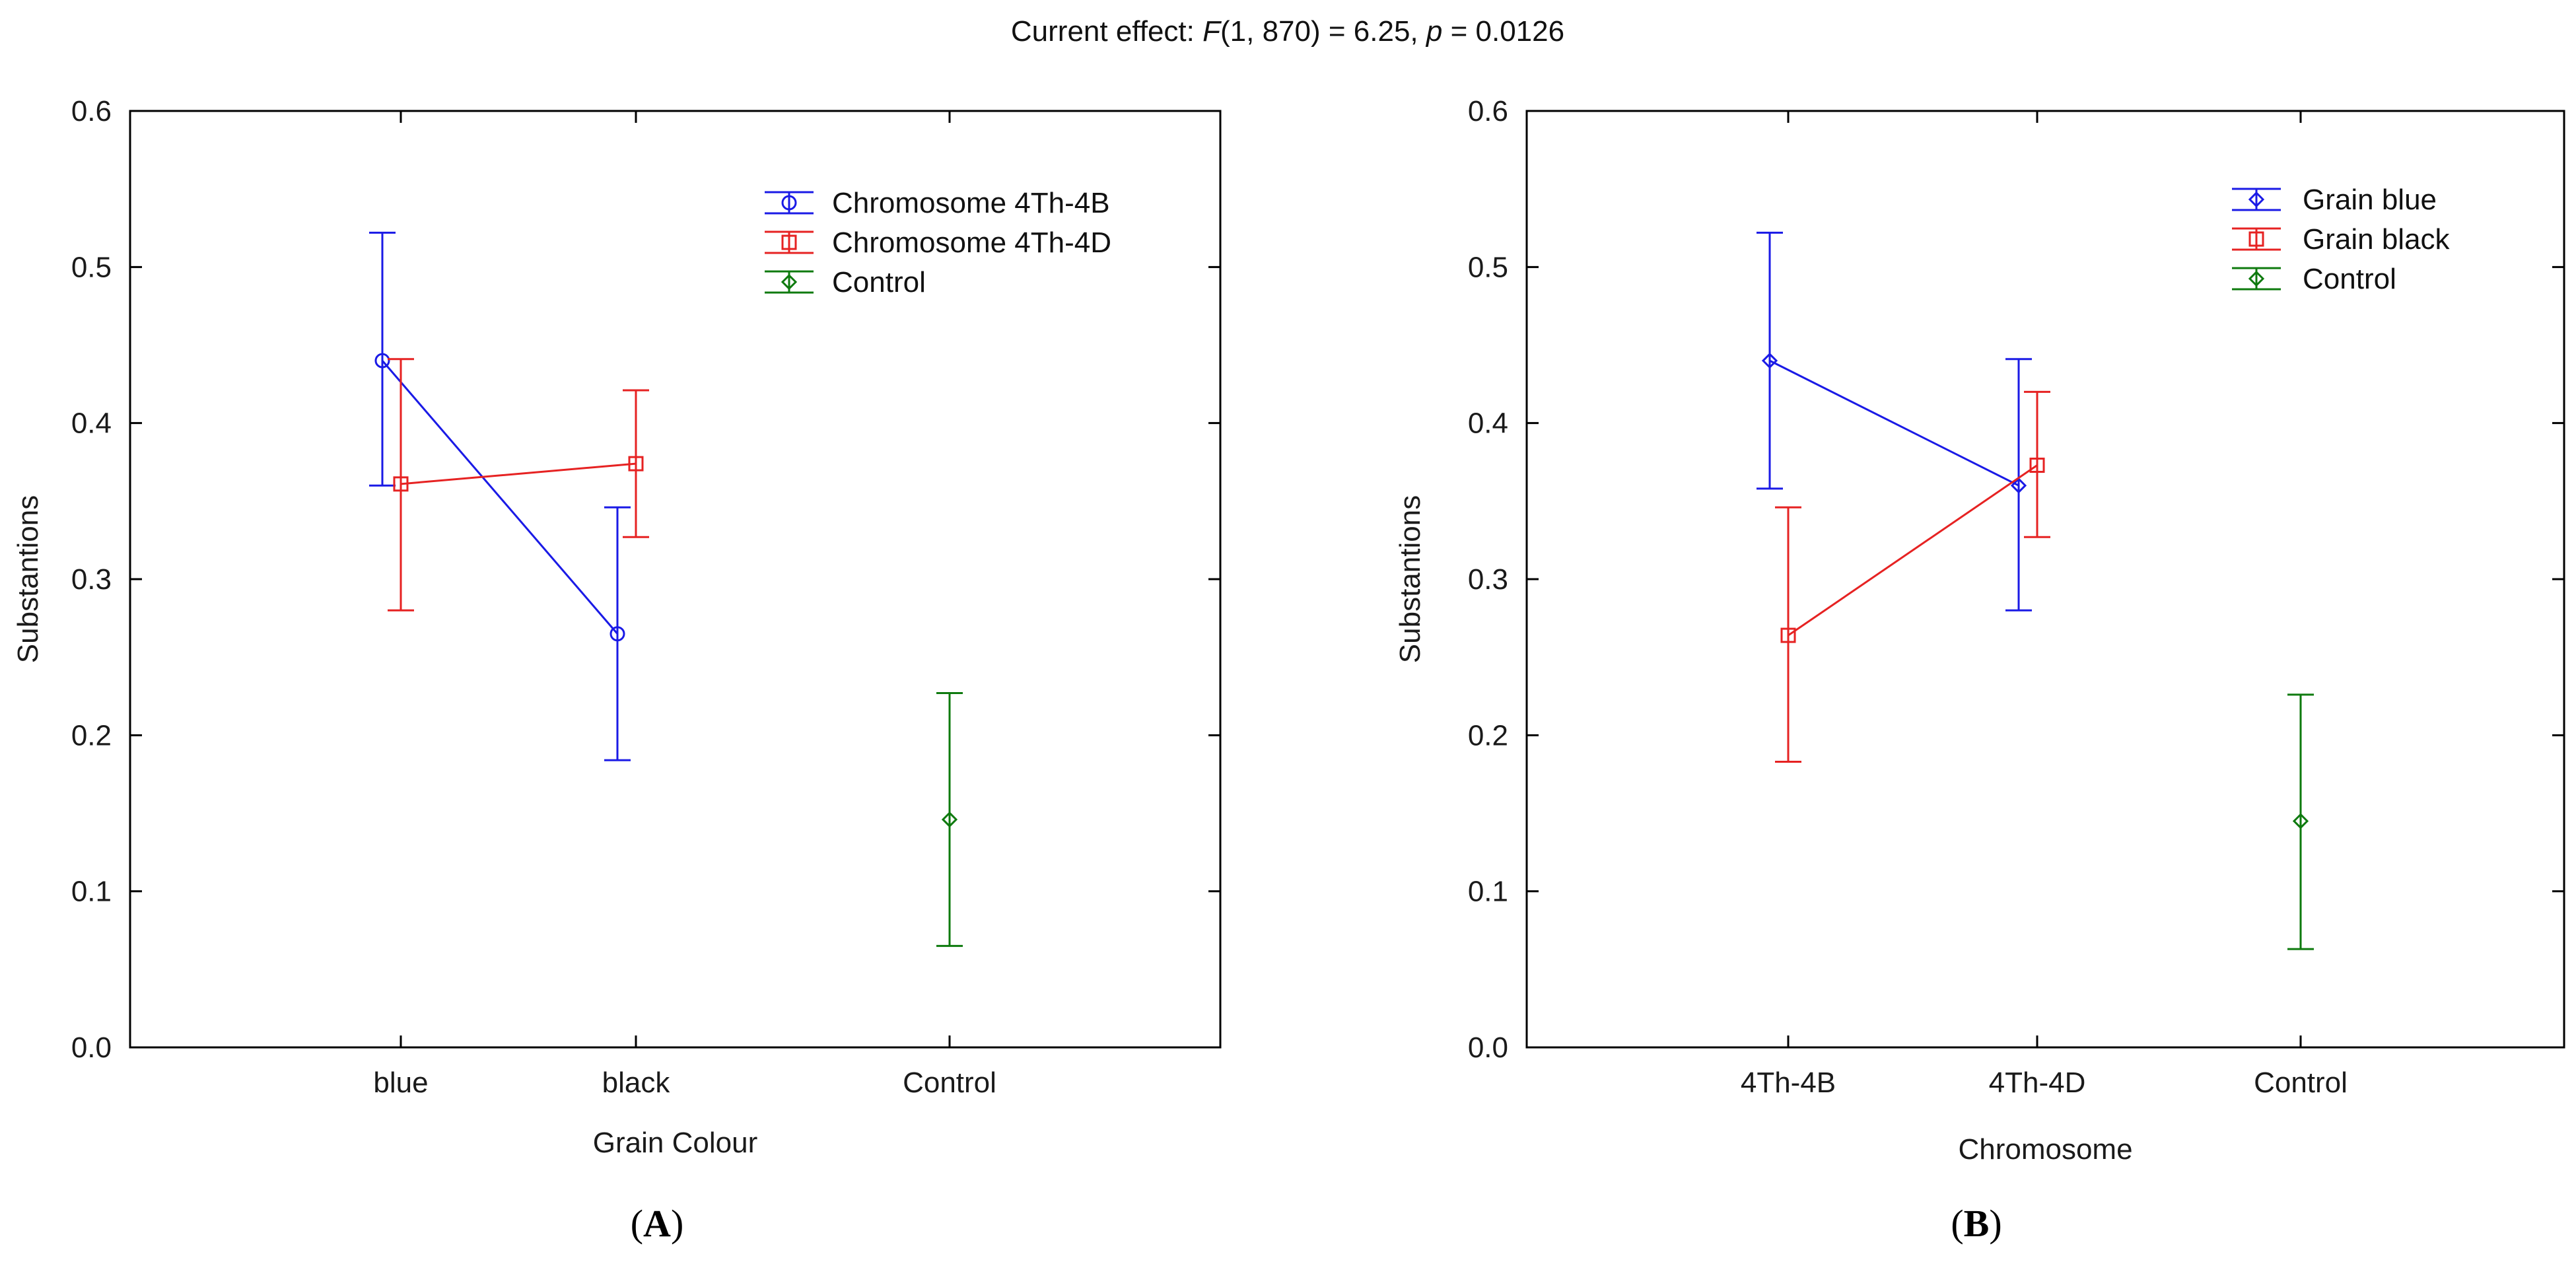 The height and width of the screenshot is (1262, 2576). What do you see at coordinates (2045, 1149) in the screenshot?
I see `x-axis-title: Chromosome` at bounding box center [2045, 1149].